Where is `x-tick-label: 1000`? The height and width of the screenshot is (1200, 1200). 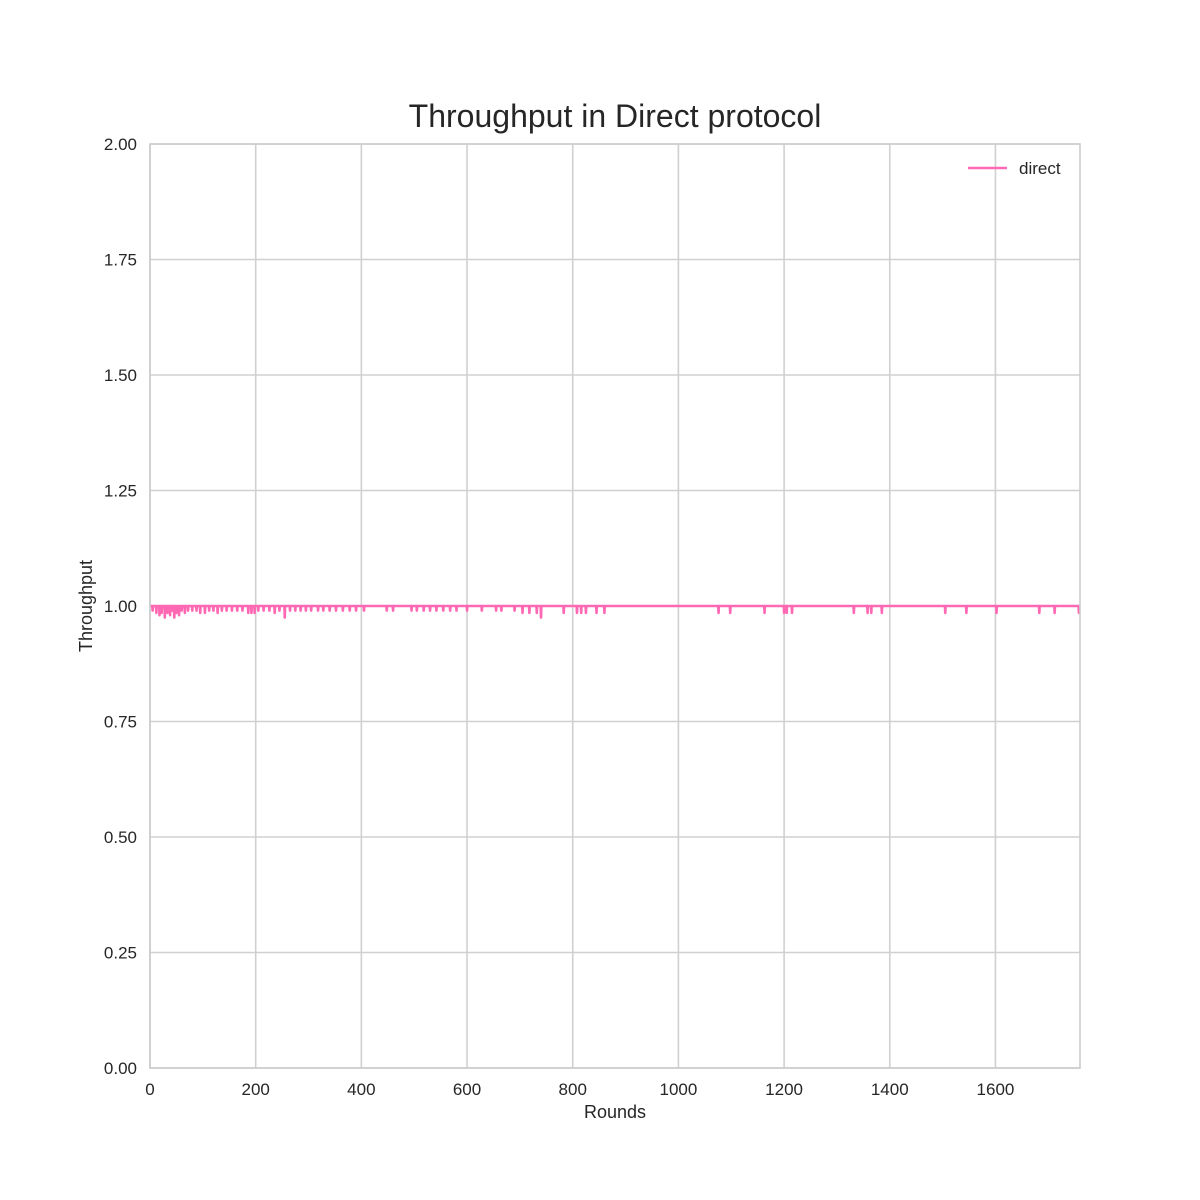
x-tick-label: 1000 is located at coordinates (678, 1089).